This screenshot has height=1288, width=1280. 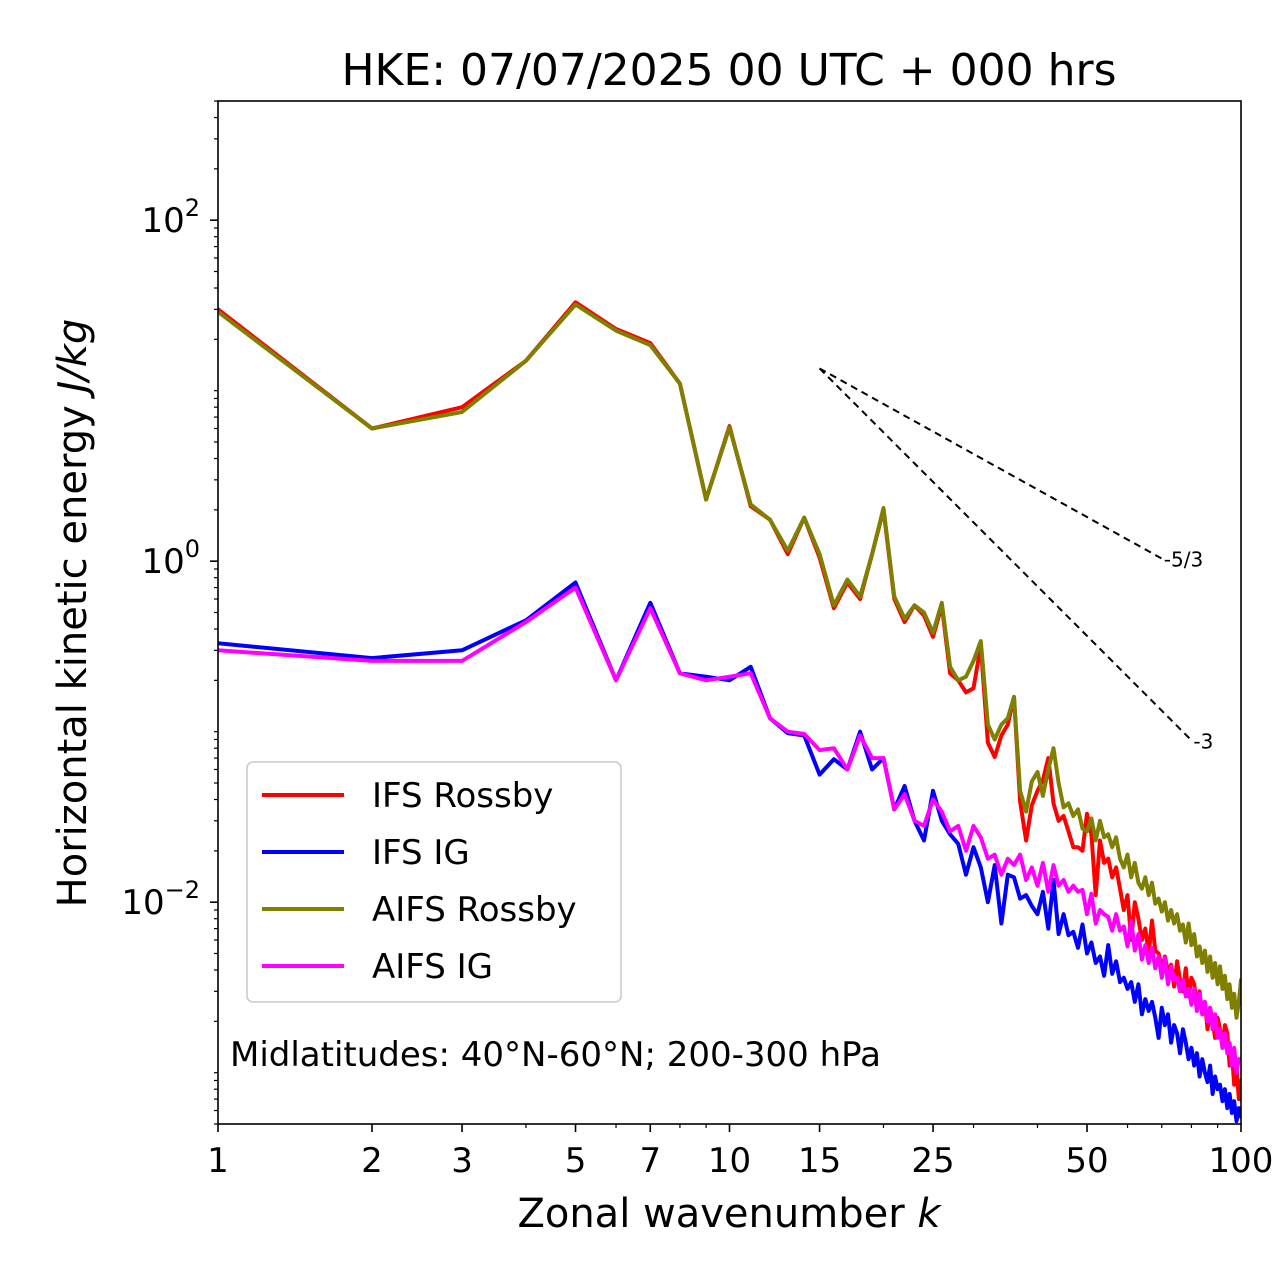 I want to click on reference-line-minus-three, so click(x=1005, y=554).